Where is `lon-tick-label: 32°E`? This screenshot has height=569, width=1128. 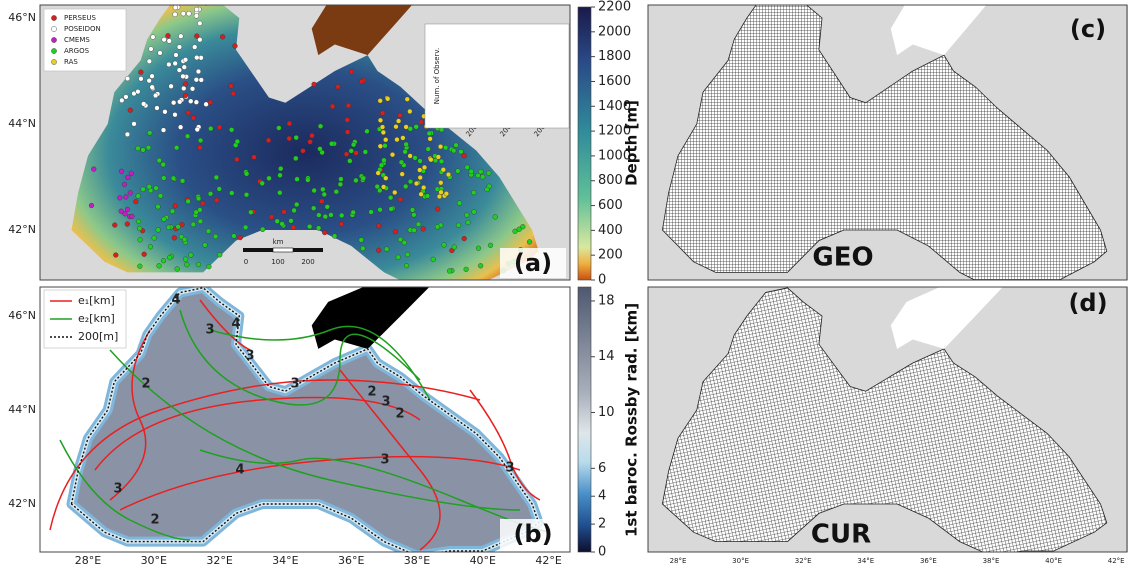
lon-tick-label: 32°E is located at coordinates (219, 560).